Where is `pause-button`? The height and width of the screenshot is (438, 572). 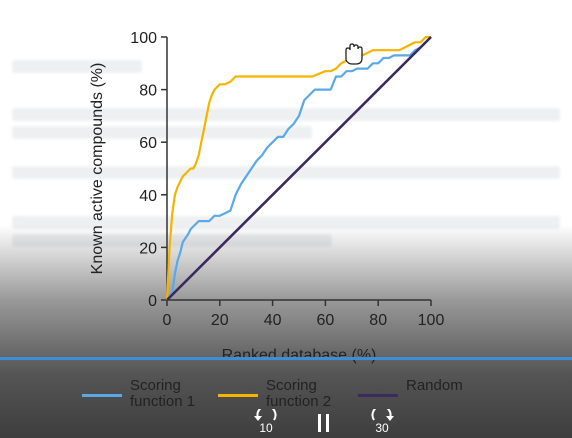 pause-button is located at coordinates (324, 423).